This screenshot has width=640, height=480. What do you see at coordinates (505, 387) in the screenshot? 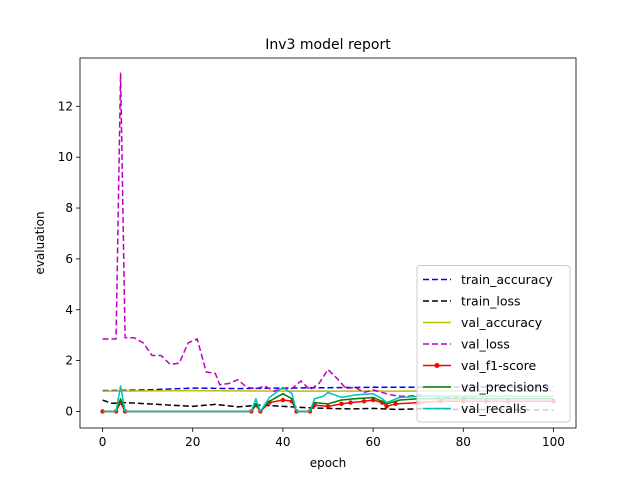
I see `legend-label-val-precisions: val_precisions` at bounding box center [505, 387].